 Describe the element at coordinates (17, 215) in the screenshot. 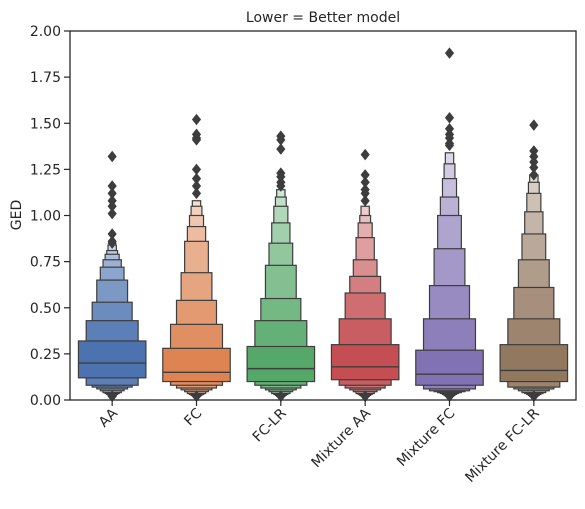

I see `y-axis-title: GED` at that location.